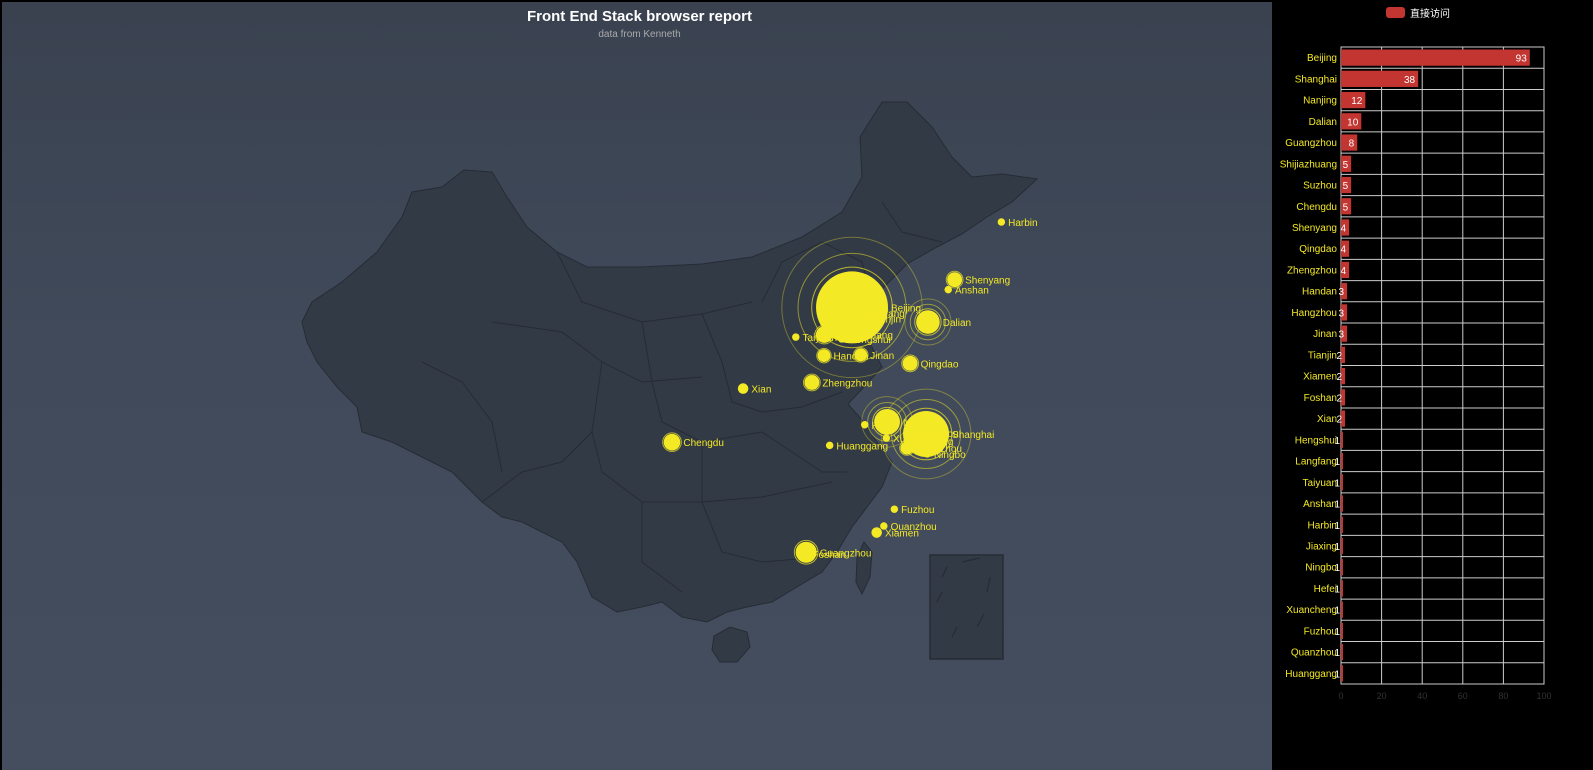  What do you see at coordinates (856, 313) in the screenshot?
I see `city-point-langfang` at bounding box center [856, 313].